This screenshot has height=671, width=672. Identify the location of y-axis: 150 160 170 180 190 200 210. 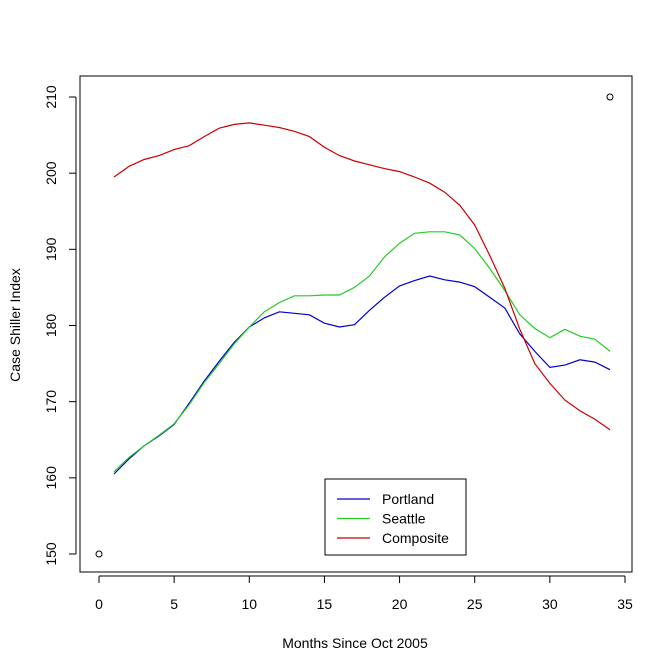
(60, 325).